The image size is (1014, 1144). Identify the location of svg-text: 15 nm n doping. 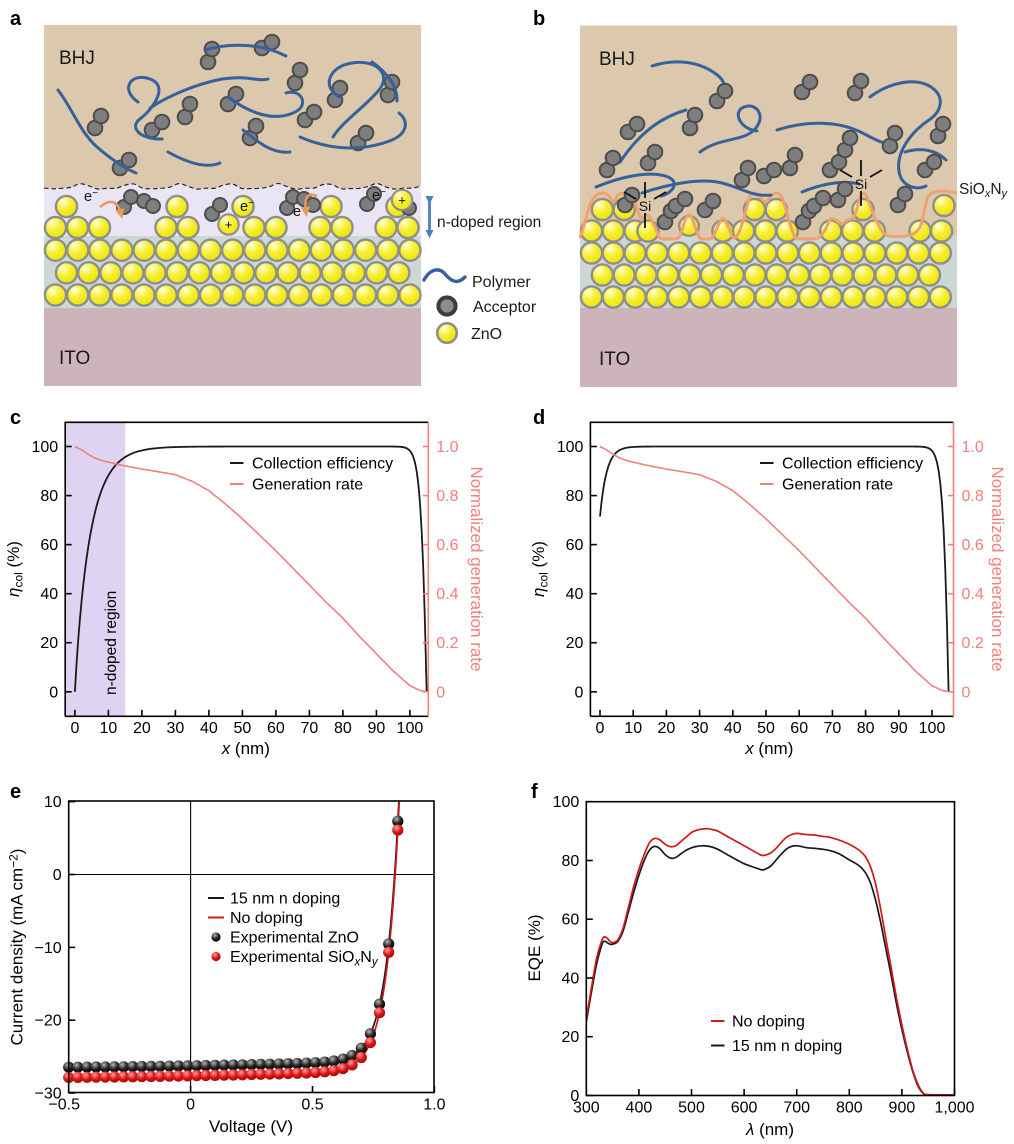
(787, 1046).